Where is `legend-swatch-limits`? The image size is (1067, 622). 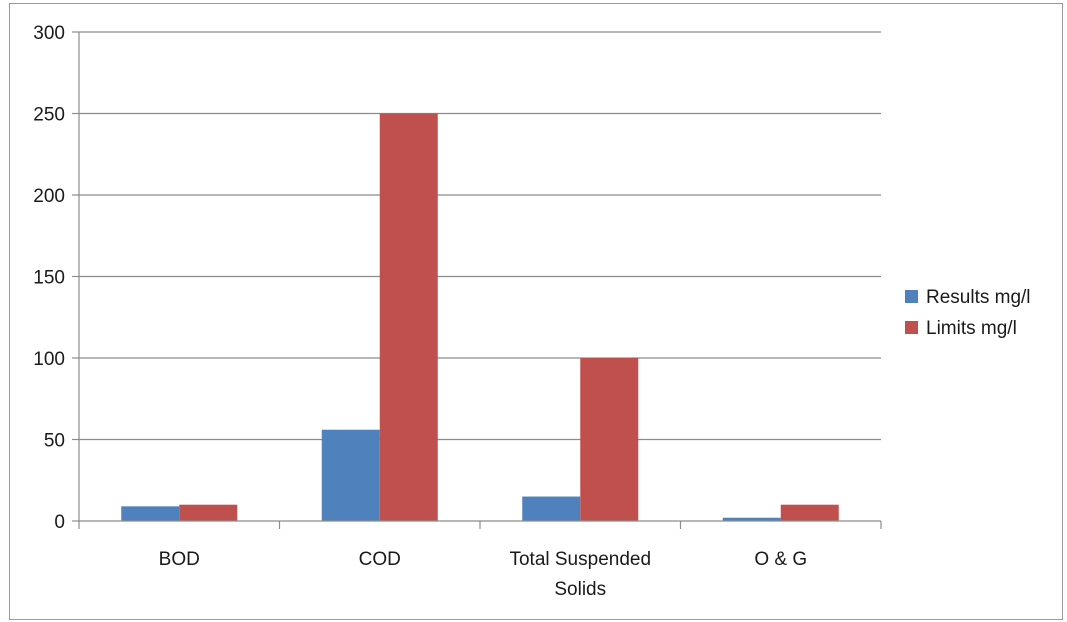 legend-swatch-limits is located at coordinates (911, 327).